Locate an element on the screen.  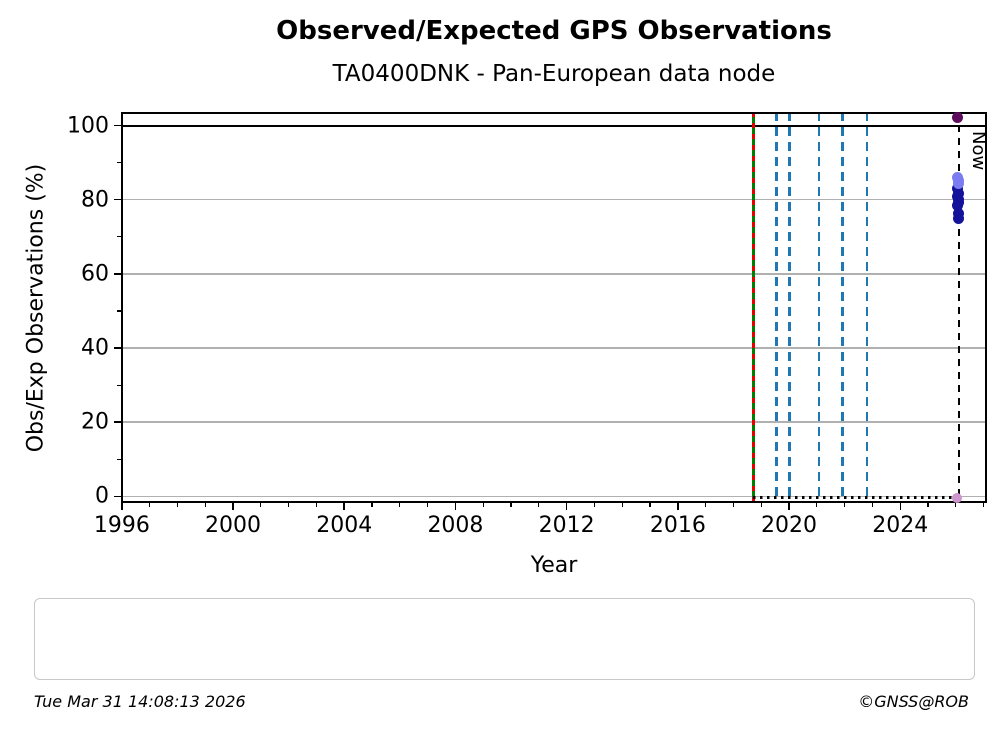
point-obs_ele is located at coordinates (956, 497).